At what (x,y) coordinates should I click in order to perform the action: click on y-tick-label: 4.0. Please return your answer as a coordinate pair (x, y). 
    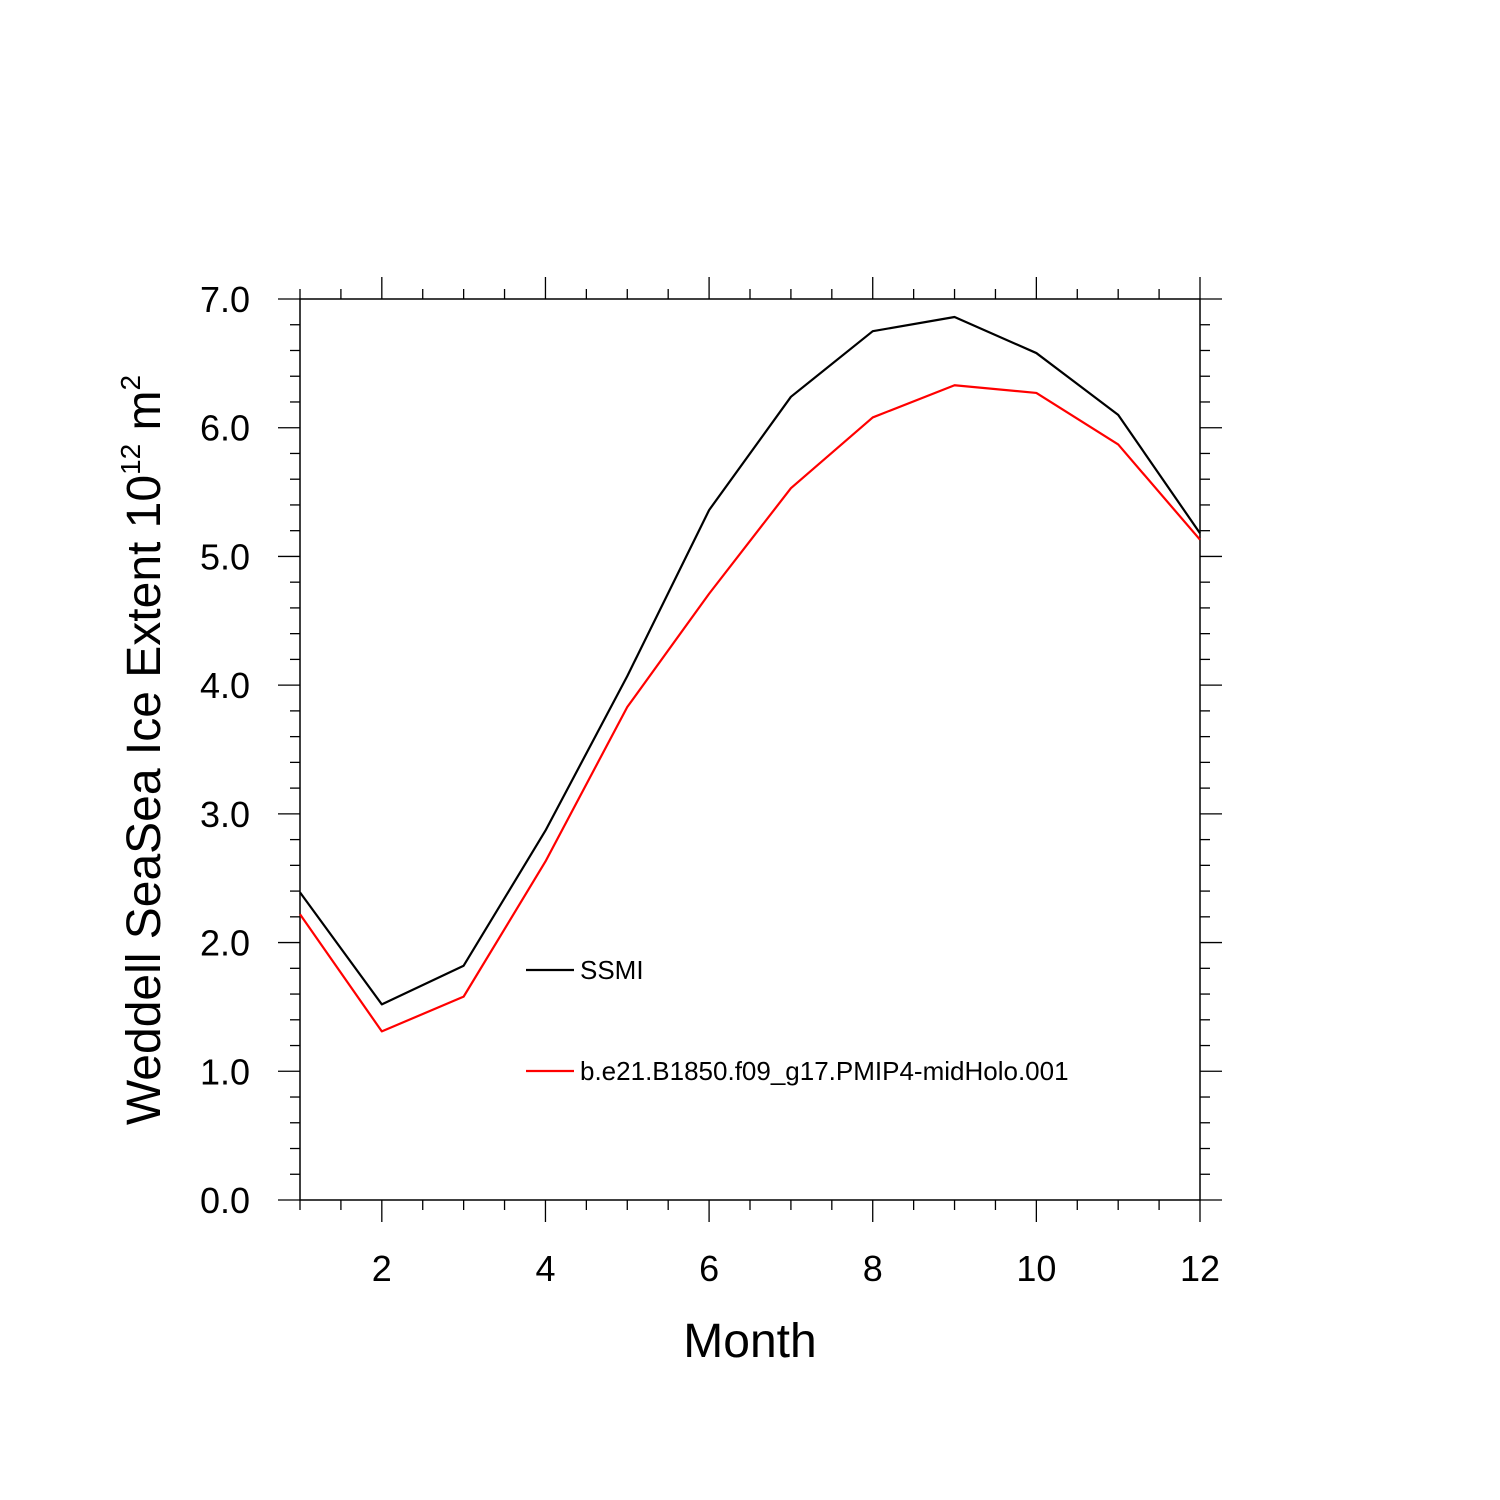
    Looking at the image, I should click on (225, 685).